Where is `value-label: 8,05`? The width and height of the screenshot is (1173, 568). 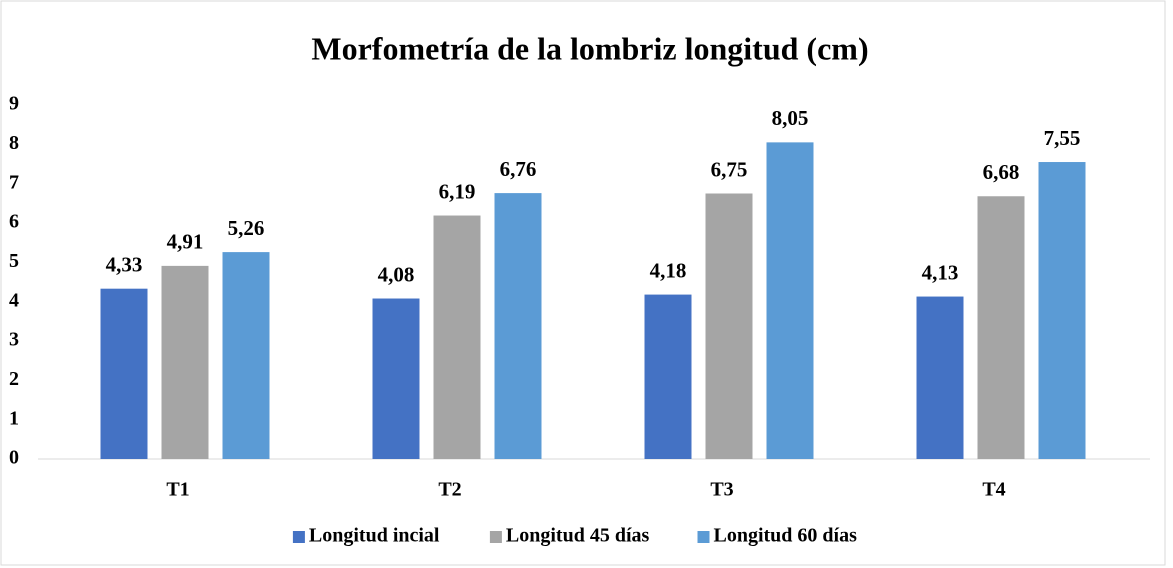 value-label: 8,05 is located at coordinates (790, 118).